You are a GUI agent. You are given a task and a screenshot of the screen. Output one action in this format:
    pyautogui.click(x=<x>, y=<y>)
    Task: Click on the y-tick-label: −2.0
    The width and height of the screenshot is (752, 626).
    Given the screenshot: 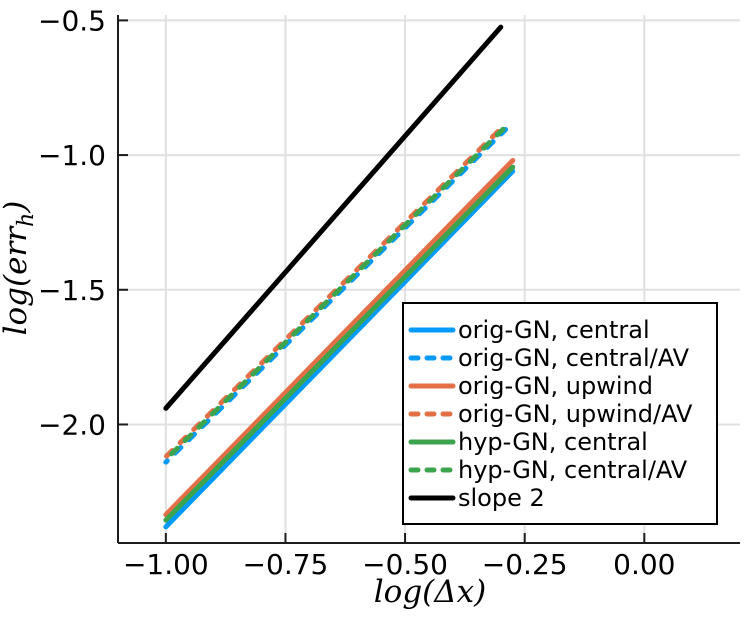 What is the action you would take?
    pyautogui.click(x=72, y=424)
    